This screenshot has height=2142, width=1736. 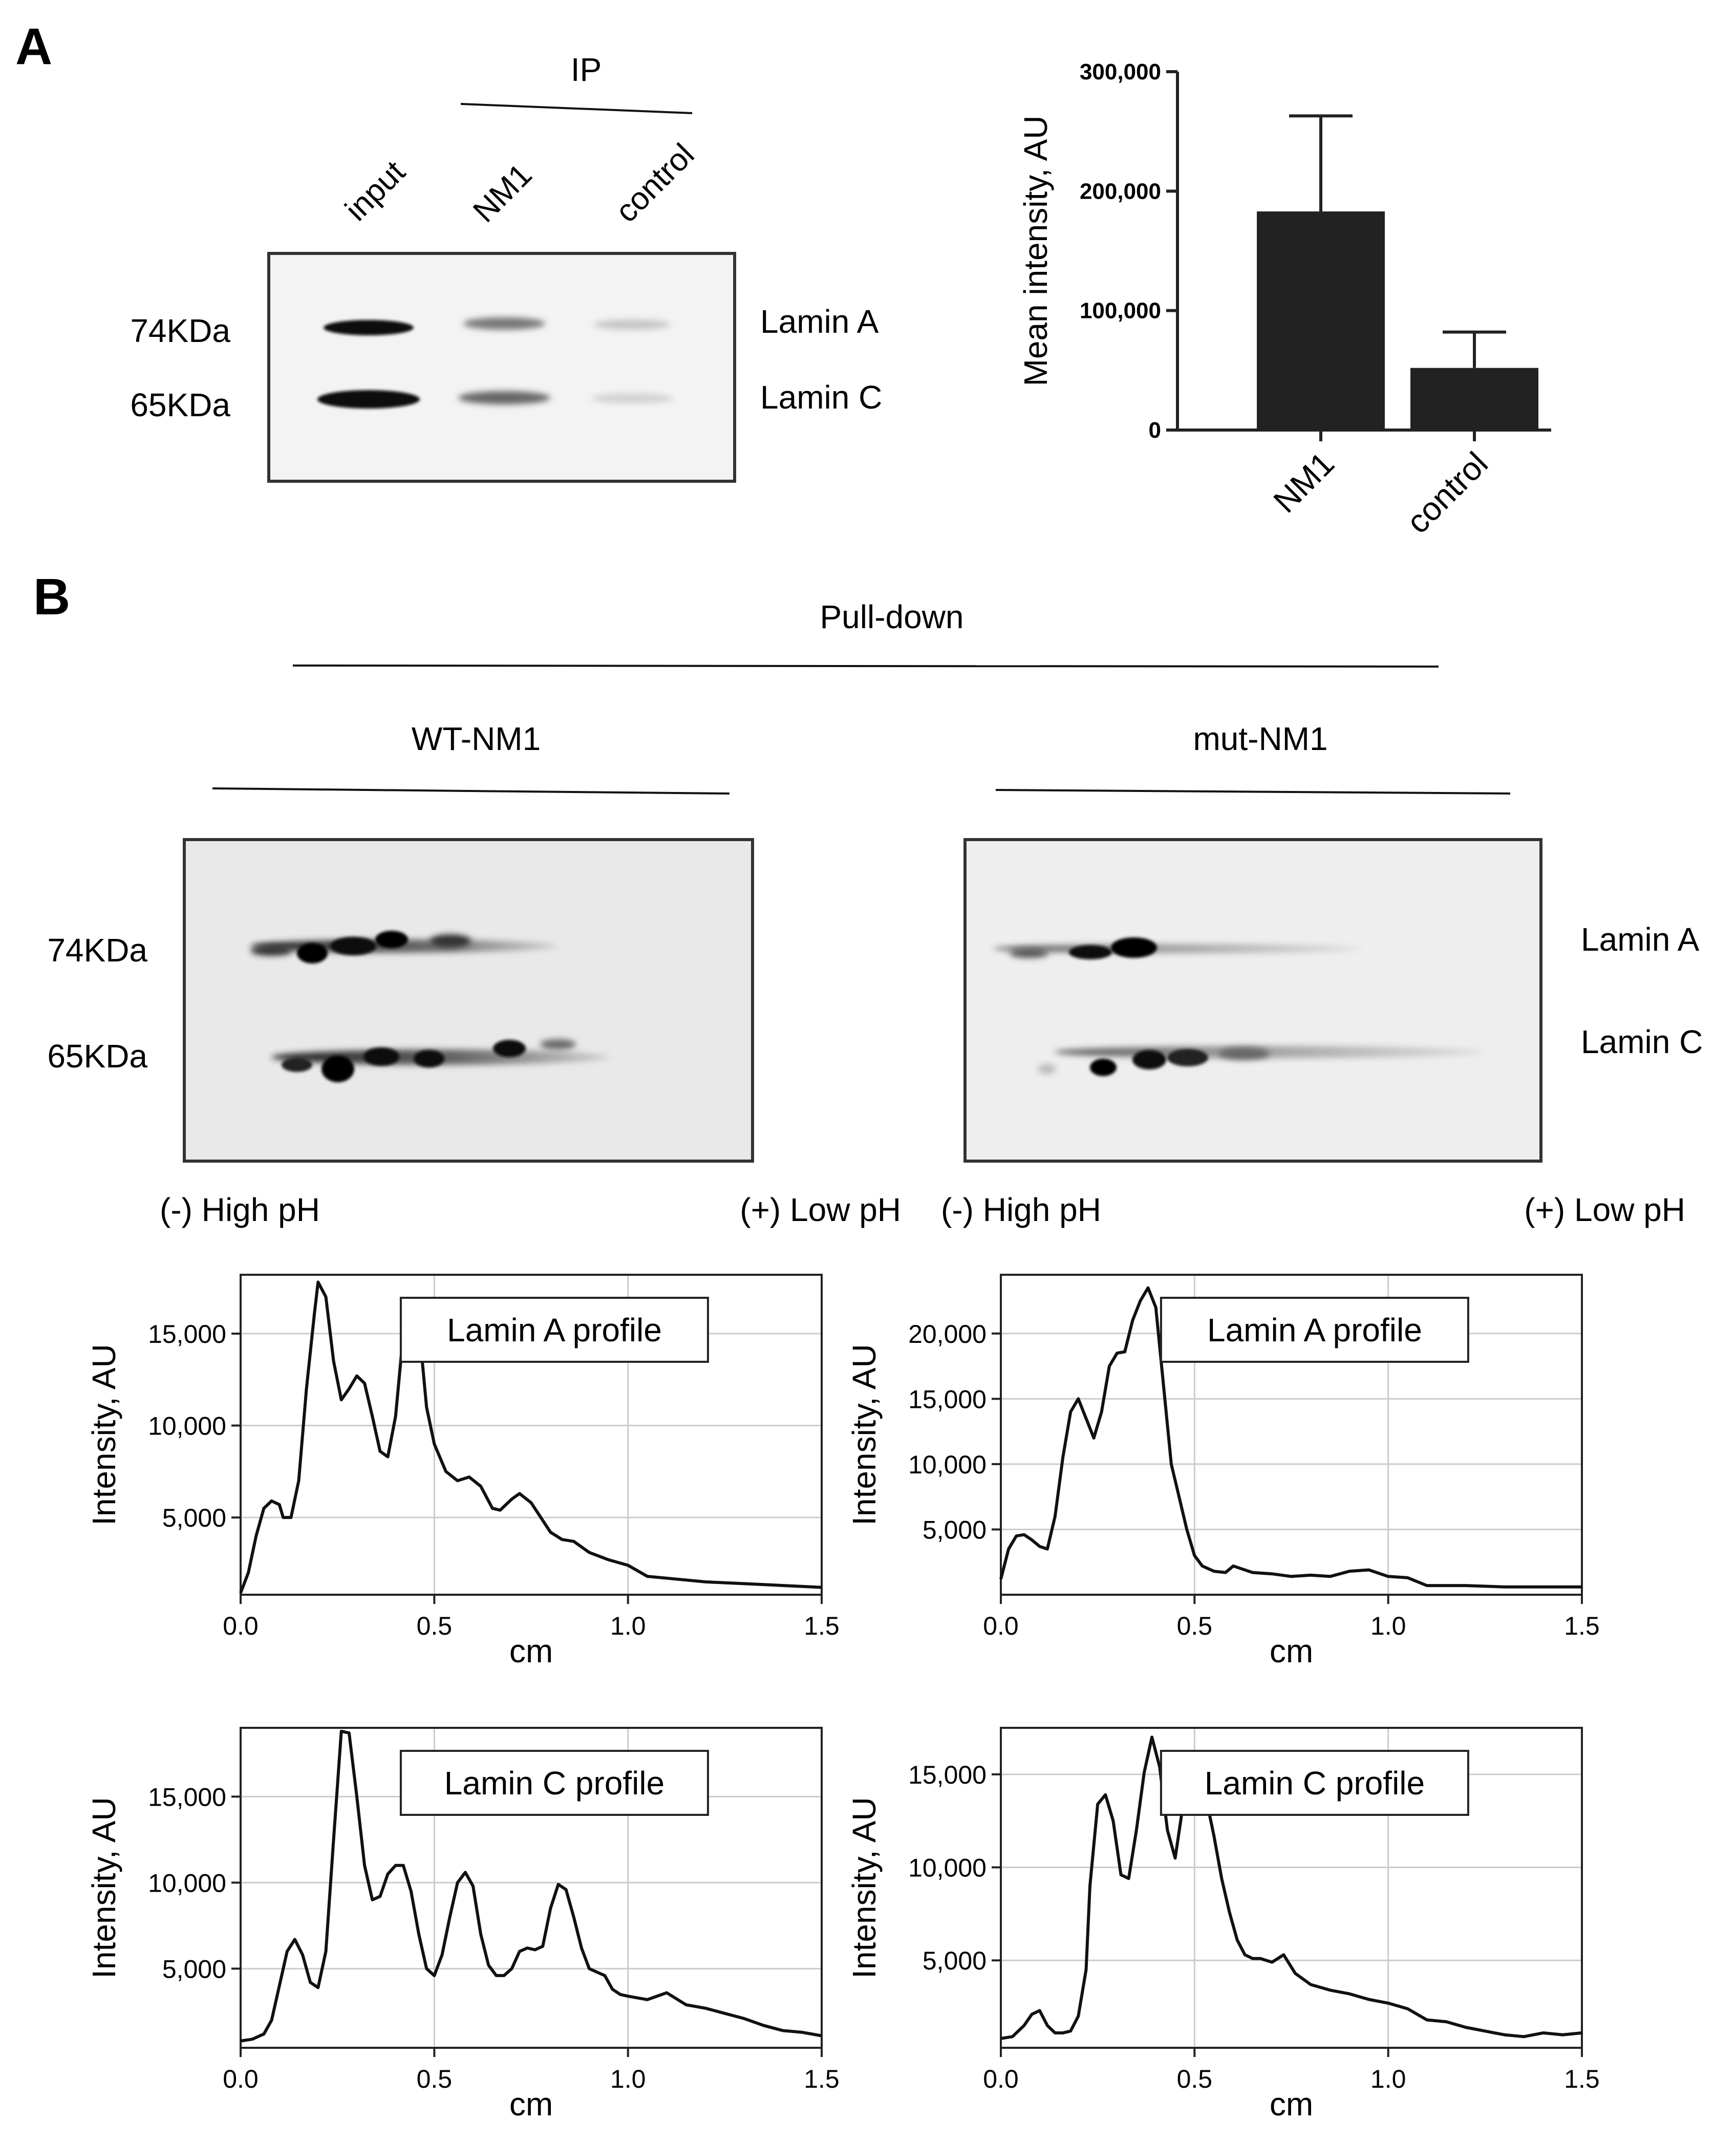 I want to click on gel-frame-mut, so click(x=1252, y=1000).